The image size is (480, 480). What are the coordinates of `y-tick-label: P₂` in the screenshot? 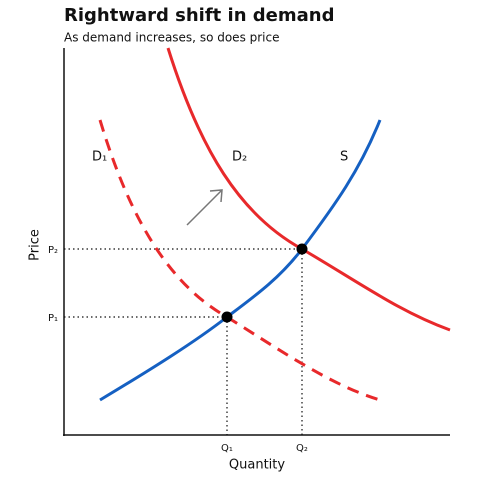 It's located at (53, 250).